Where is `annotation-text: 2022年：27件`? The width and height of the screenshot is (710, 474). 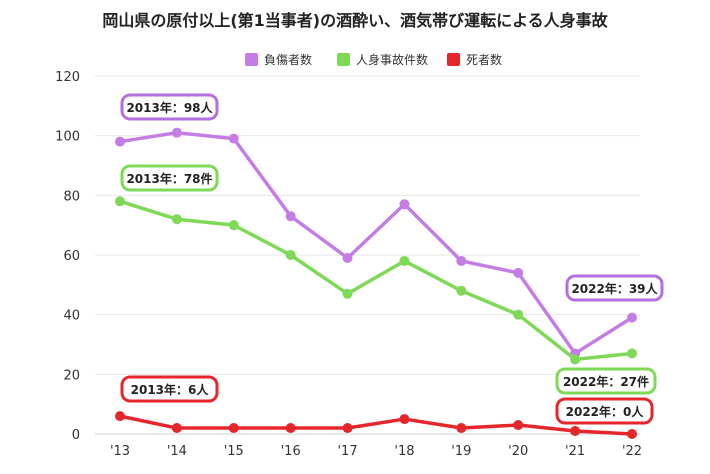
annotation-text: 2022年：27件 is located at coordinates (606, 381).